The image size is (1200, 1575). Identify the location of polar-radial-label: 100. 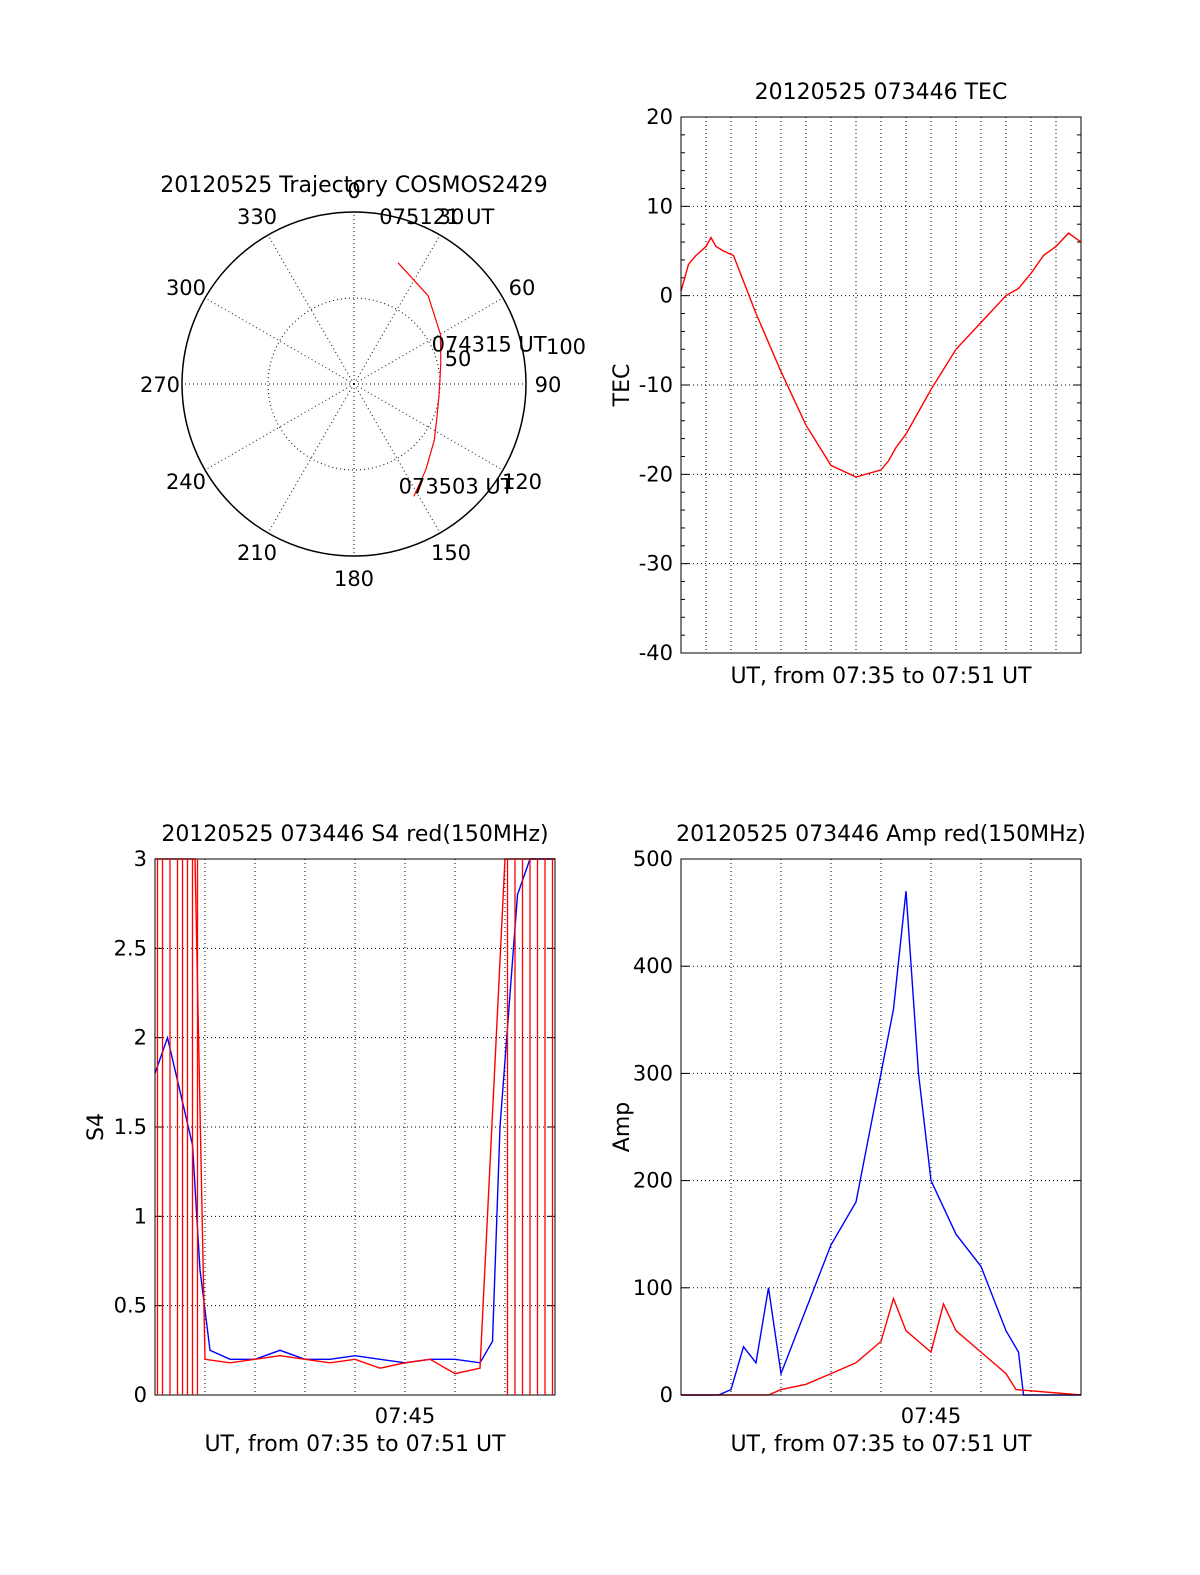
(566, 347).